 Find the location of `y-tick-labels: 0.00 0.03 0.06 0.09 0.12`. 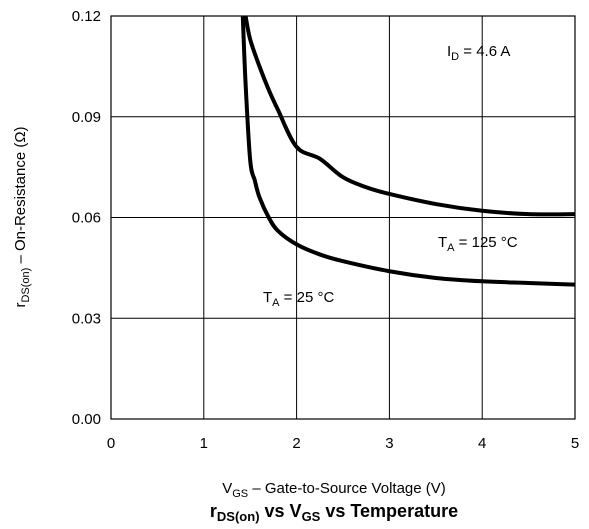

y-tick-labels: 0.00 0.03 0.06 0.09 0.12 is located at coordinates (86, 218).